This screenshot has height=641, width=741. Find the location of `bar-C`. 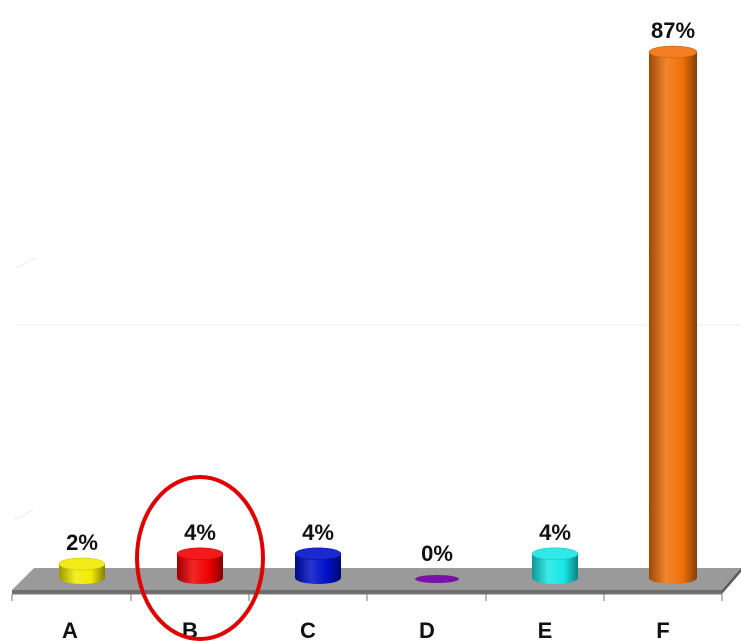

bar-C is located at coordinates (318, 565).